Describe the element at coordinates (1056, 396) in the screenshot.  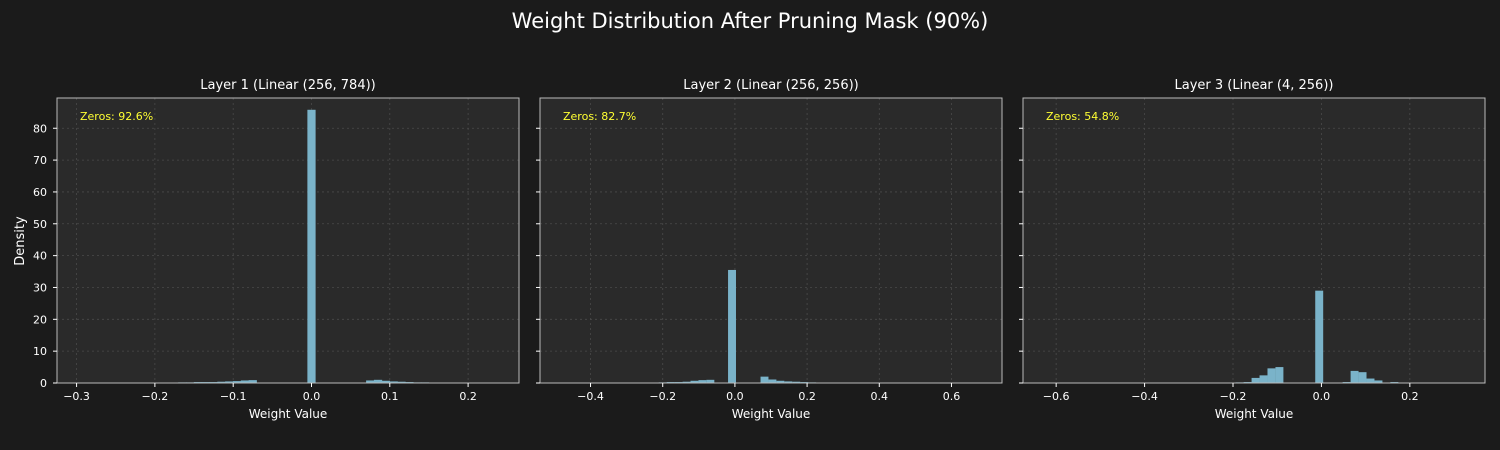
I see `x-tick-label: −0.6` at that location.